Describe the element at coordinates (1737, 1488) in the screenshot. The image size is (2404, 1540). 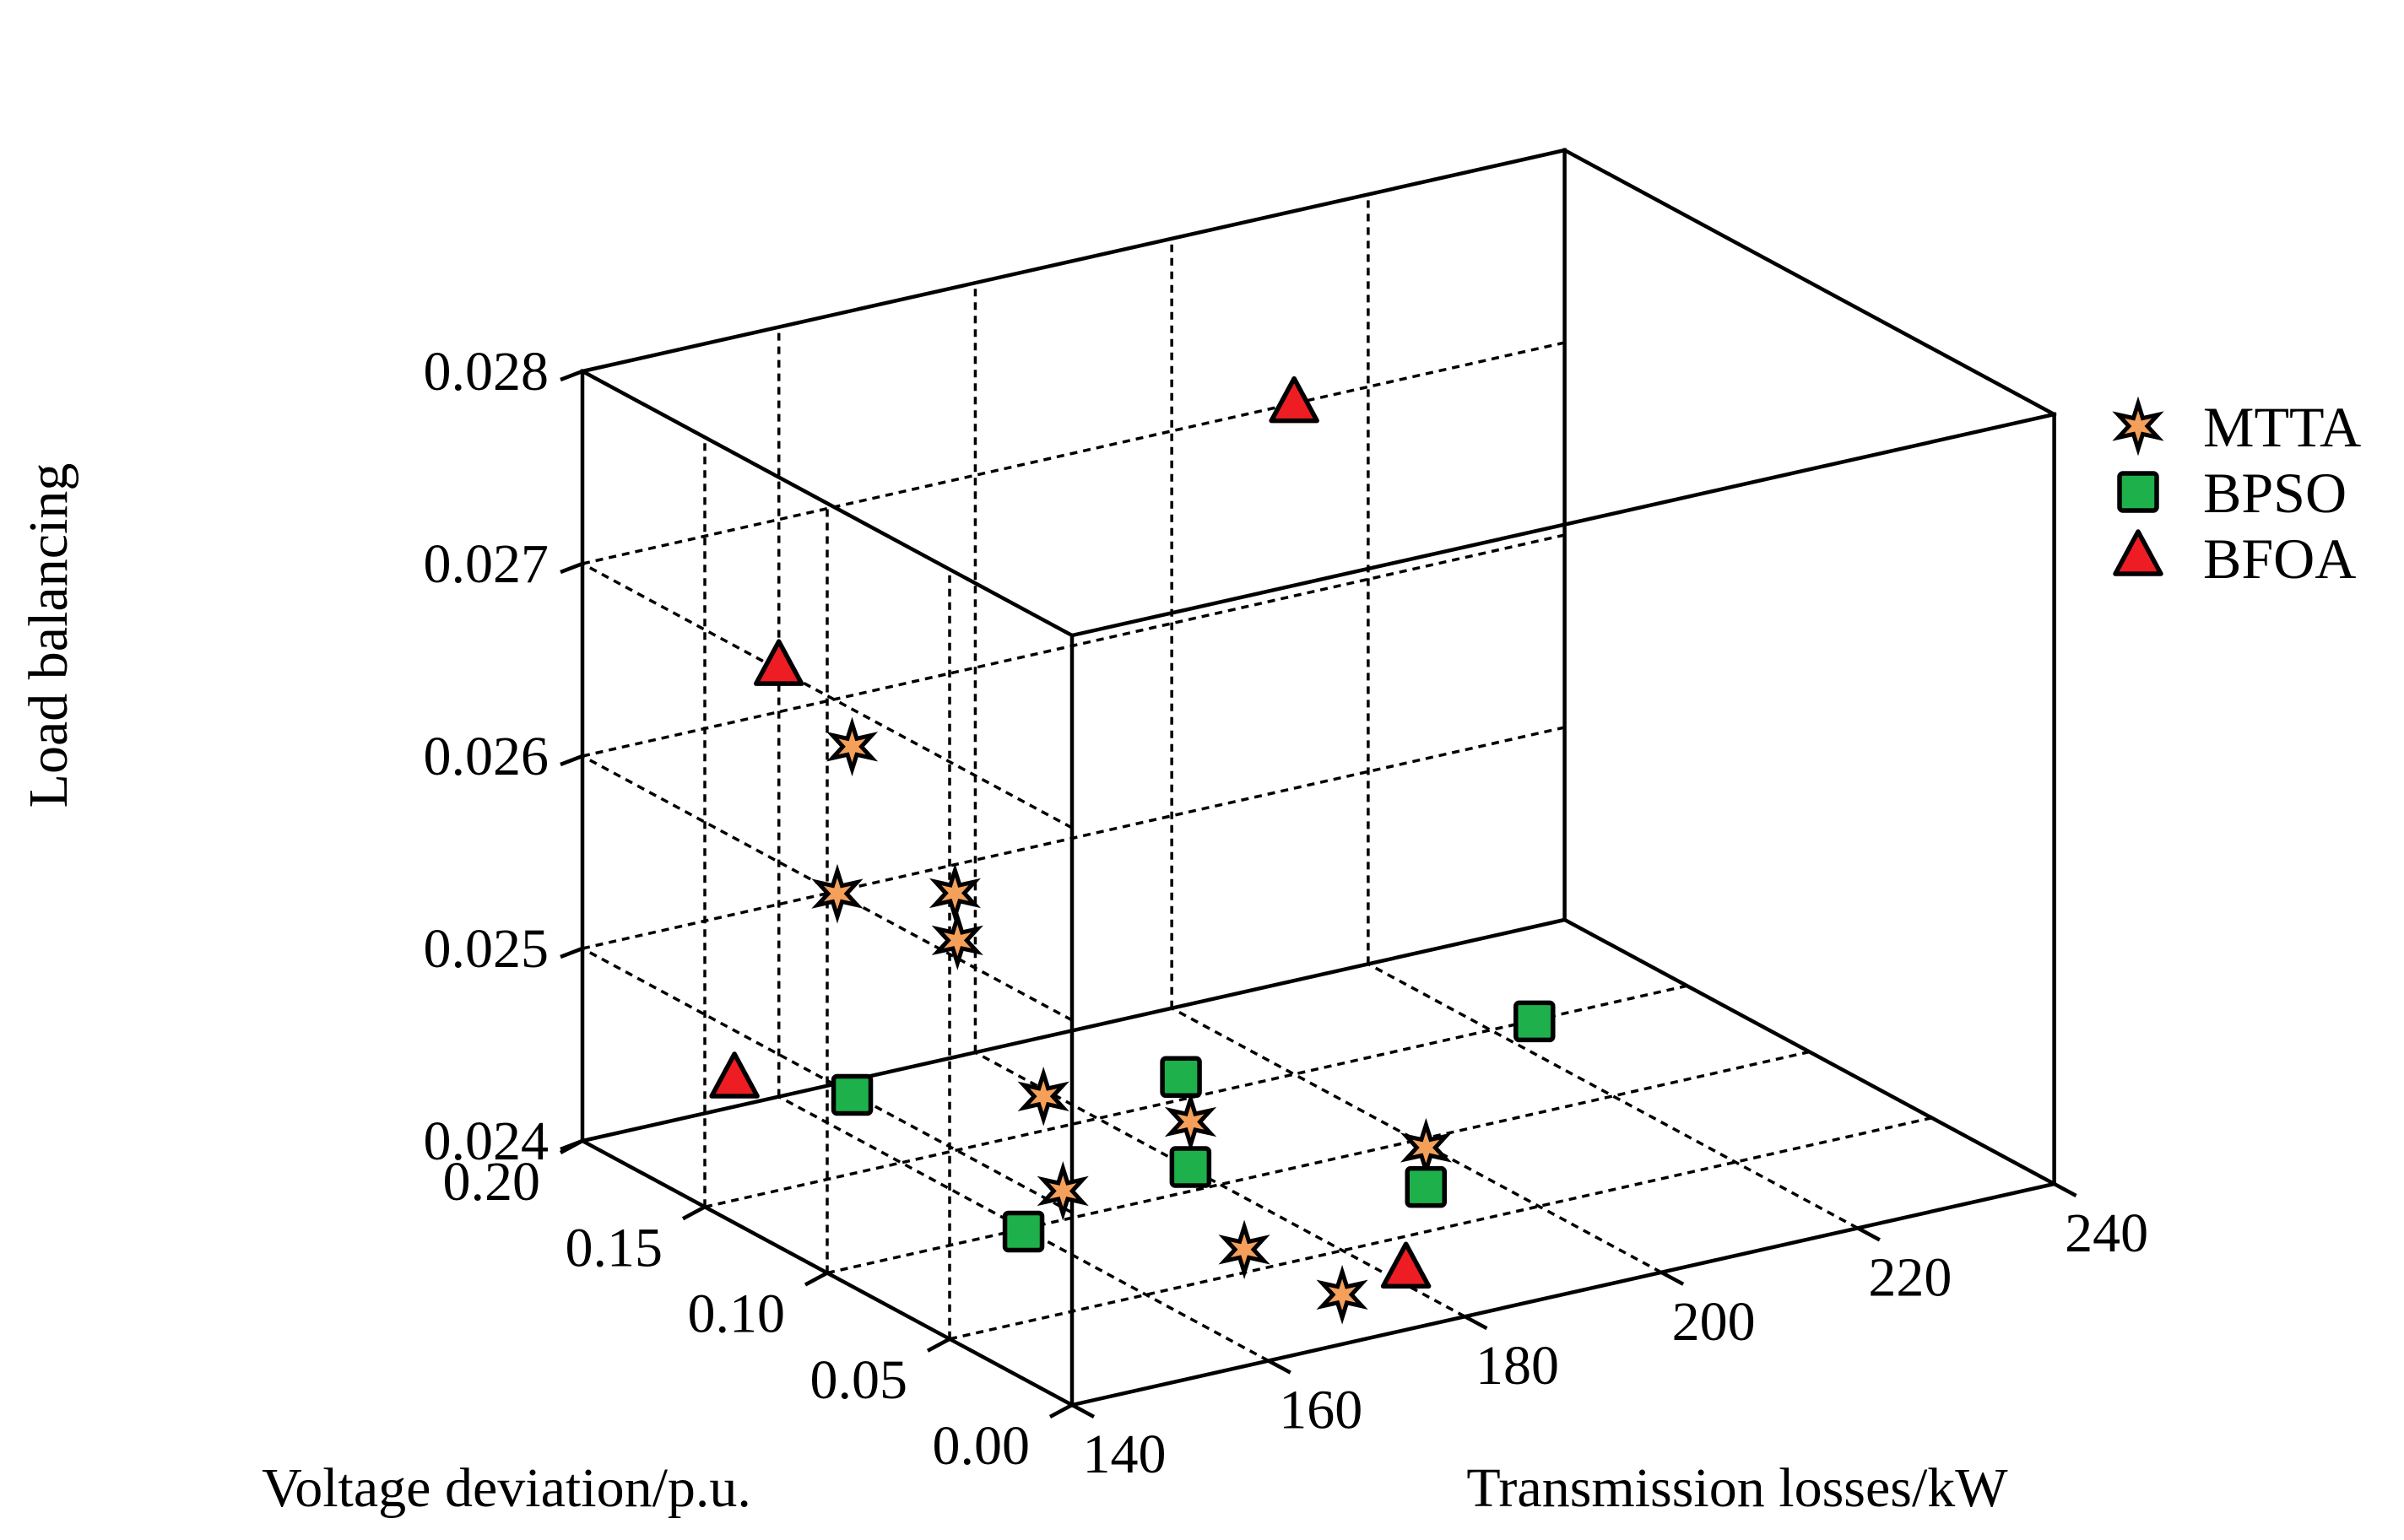
I see `x-axis-title: Transmission losses/kW` at that location.